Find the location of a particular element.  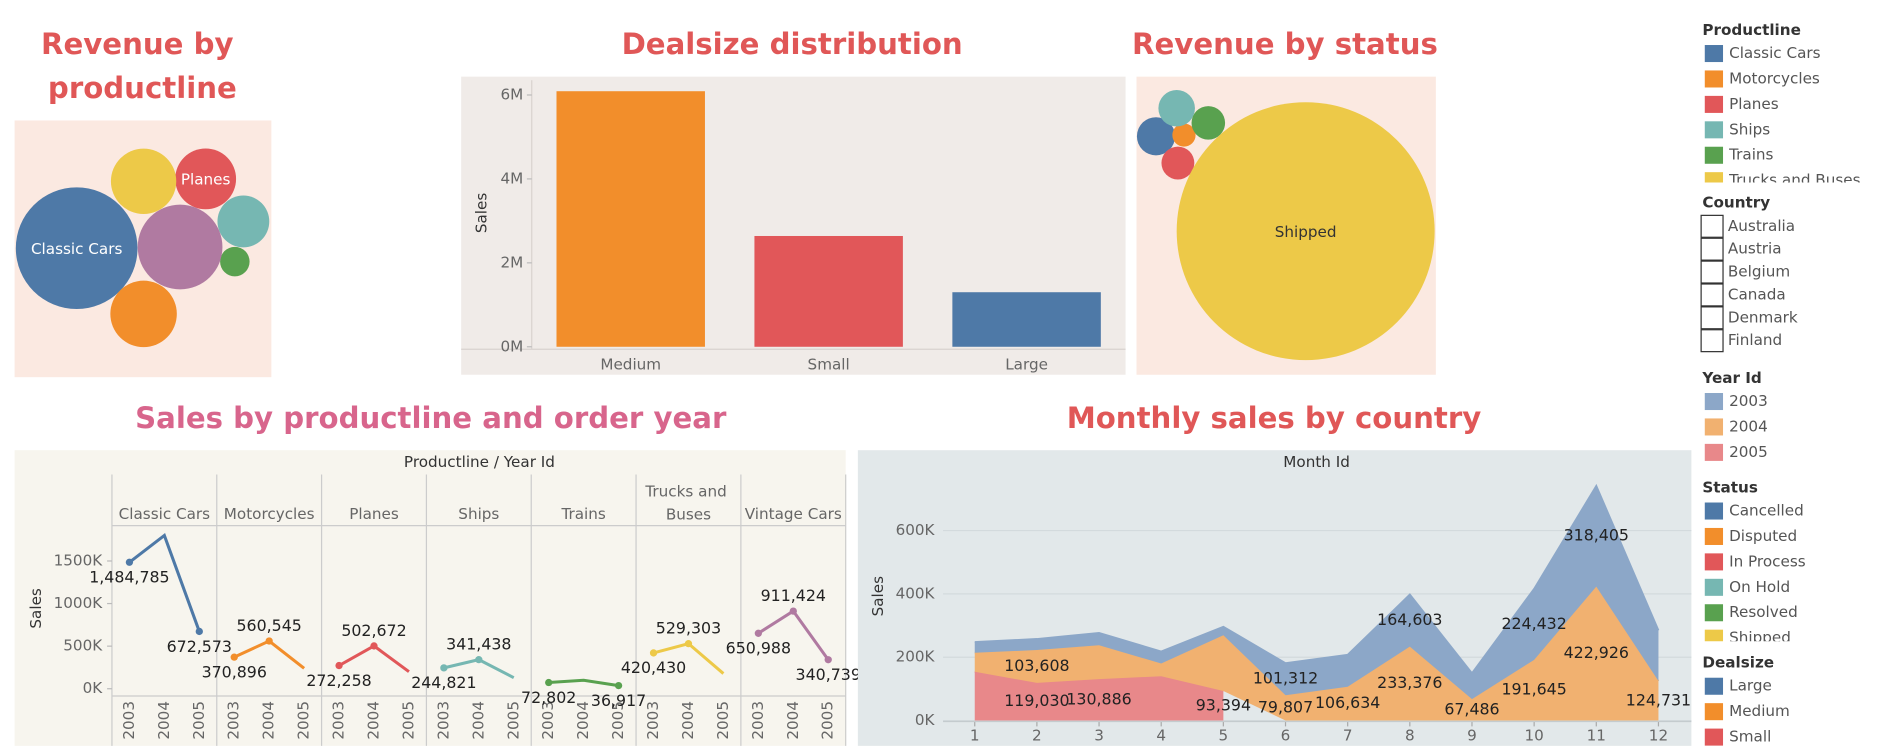

y-tick-label: 0K is located at coordinates (93, 688).